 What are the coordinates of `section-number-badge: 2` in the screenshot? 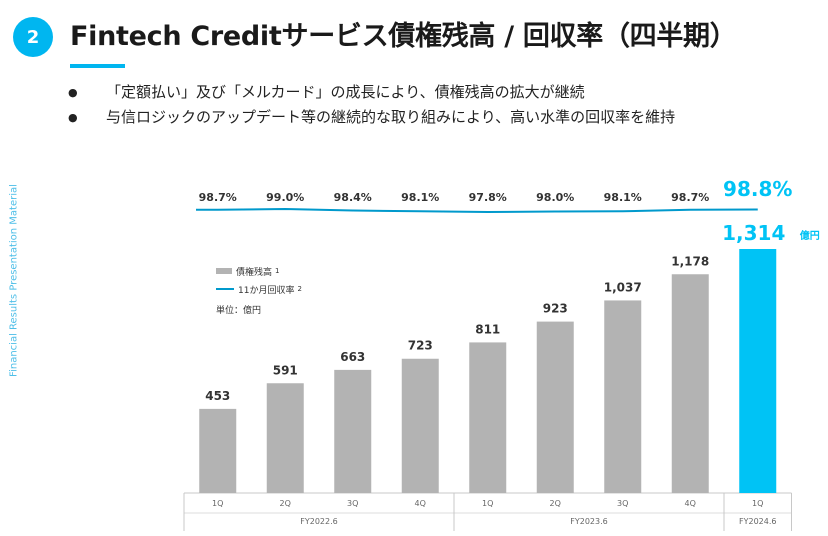 It's located at (33, 37).